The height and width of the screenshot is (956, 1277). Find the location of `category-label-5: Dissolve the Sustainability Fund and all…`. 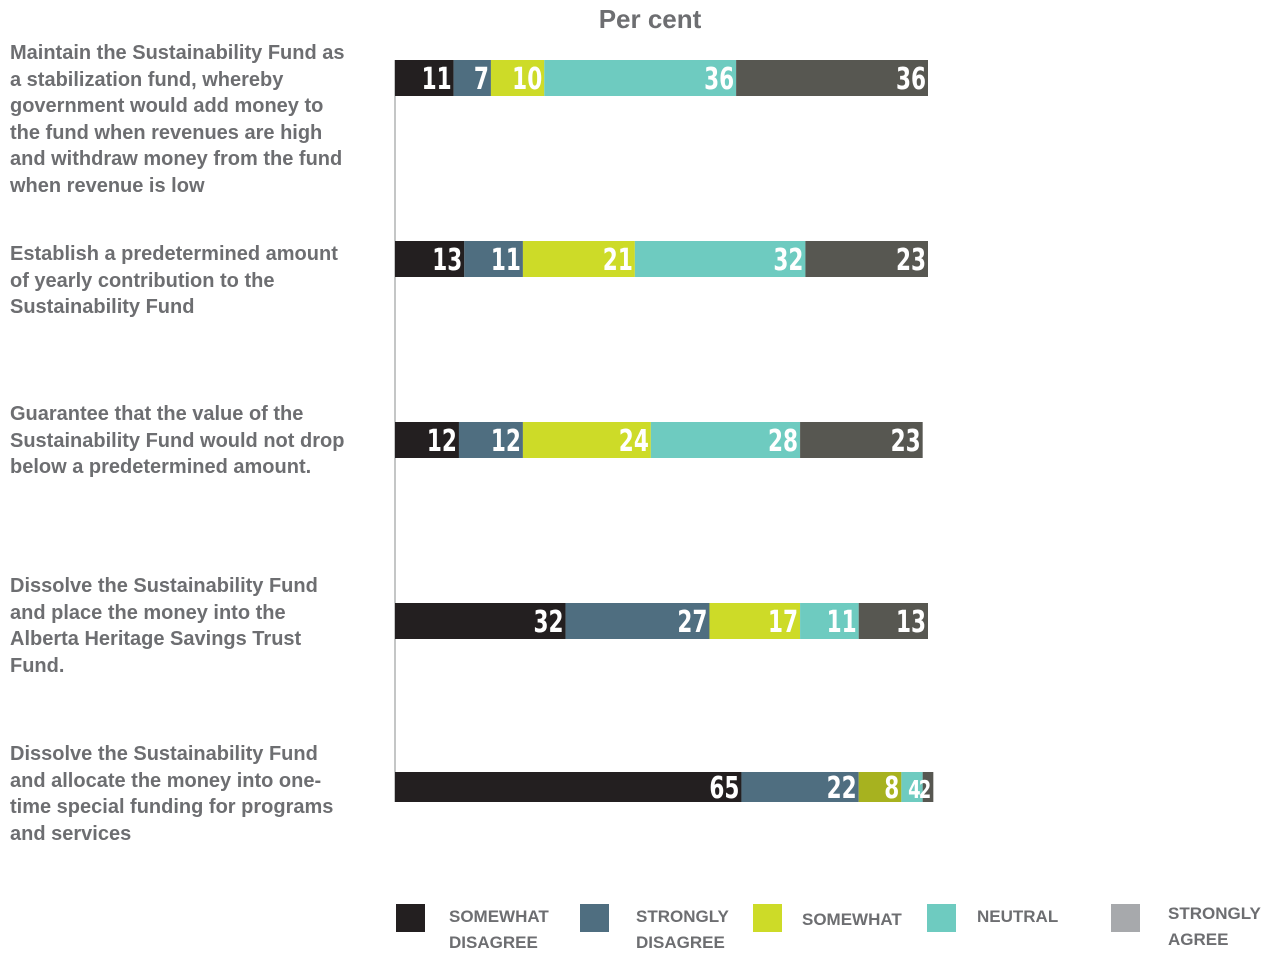

category-label-5: Dissolve the Sustainability Fund and all… is located at coordinates (172, 794).